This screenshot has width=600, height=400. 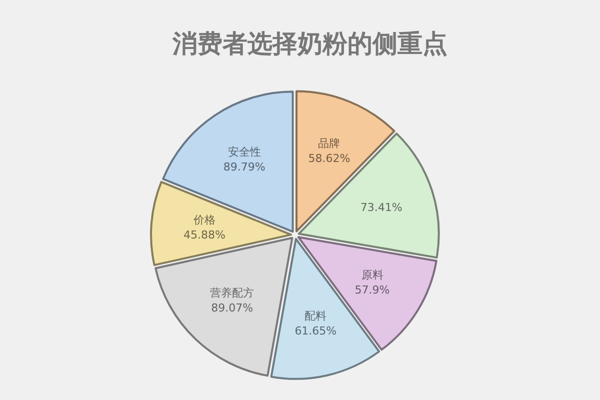 I want to click on slice-label: 安全性, so click(x=244, y=152).